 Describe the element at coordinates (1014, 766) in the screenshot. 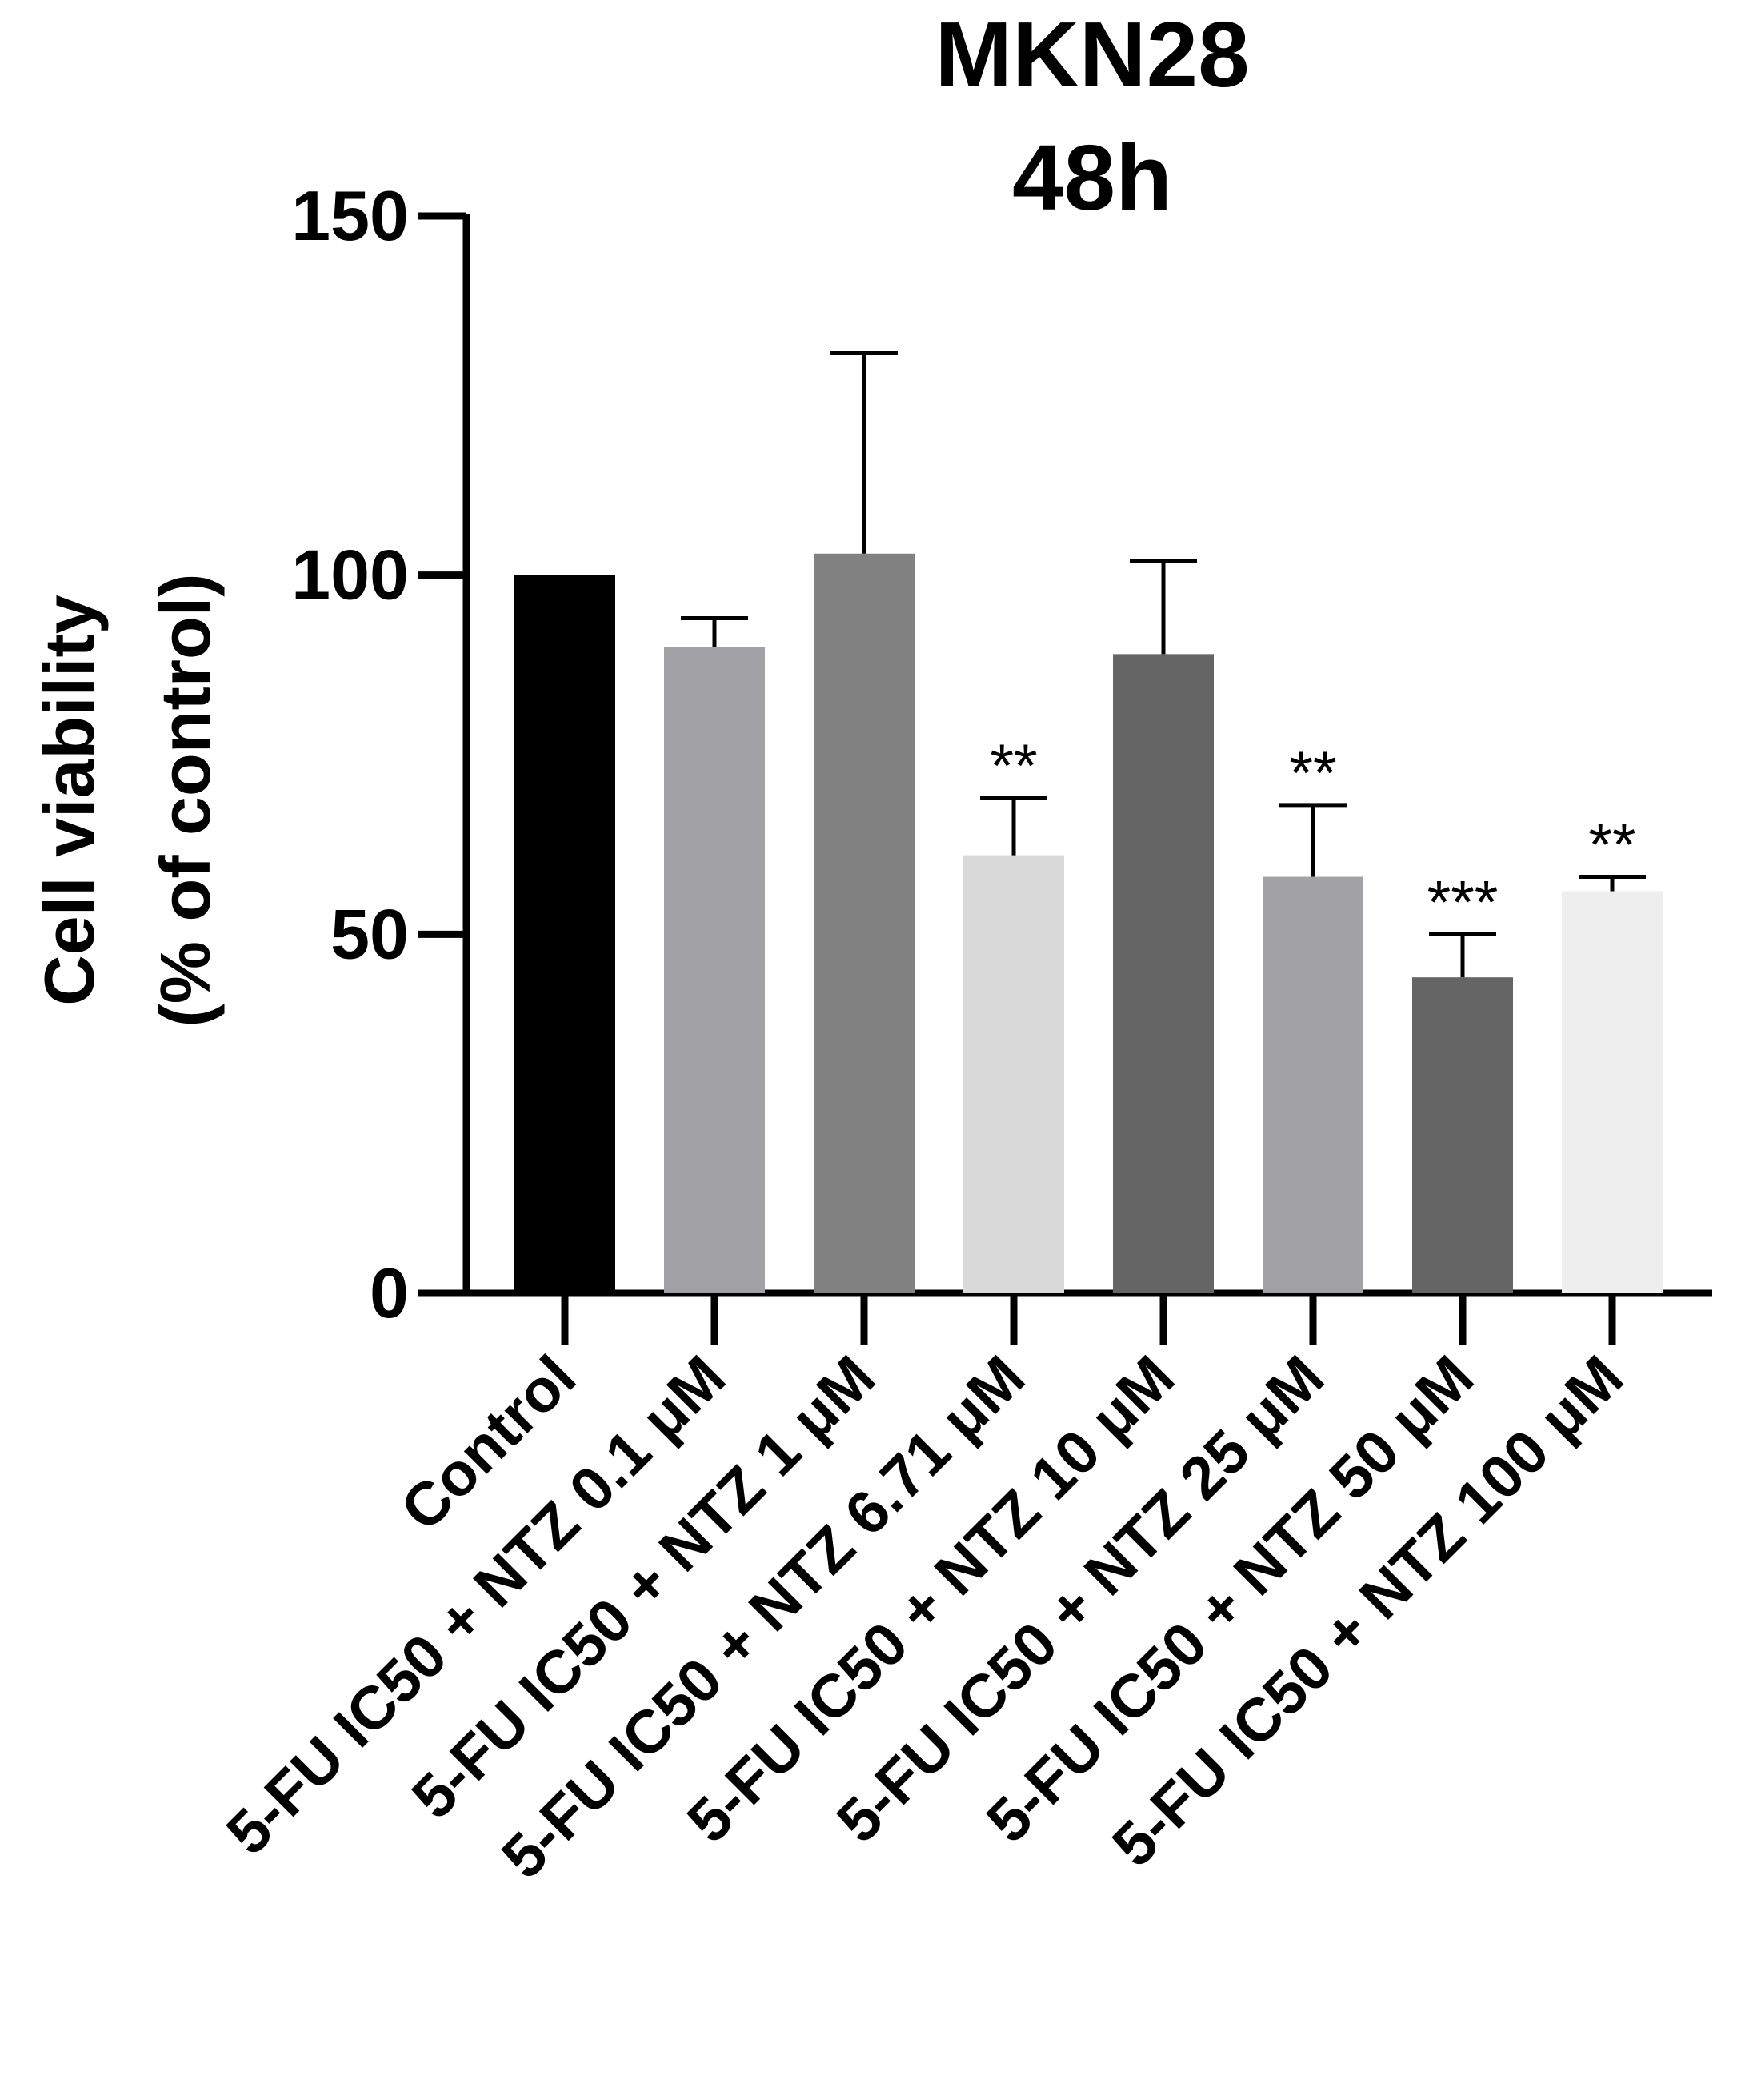

I see `significance-marker-4: **` at that location.